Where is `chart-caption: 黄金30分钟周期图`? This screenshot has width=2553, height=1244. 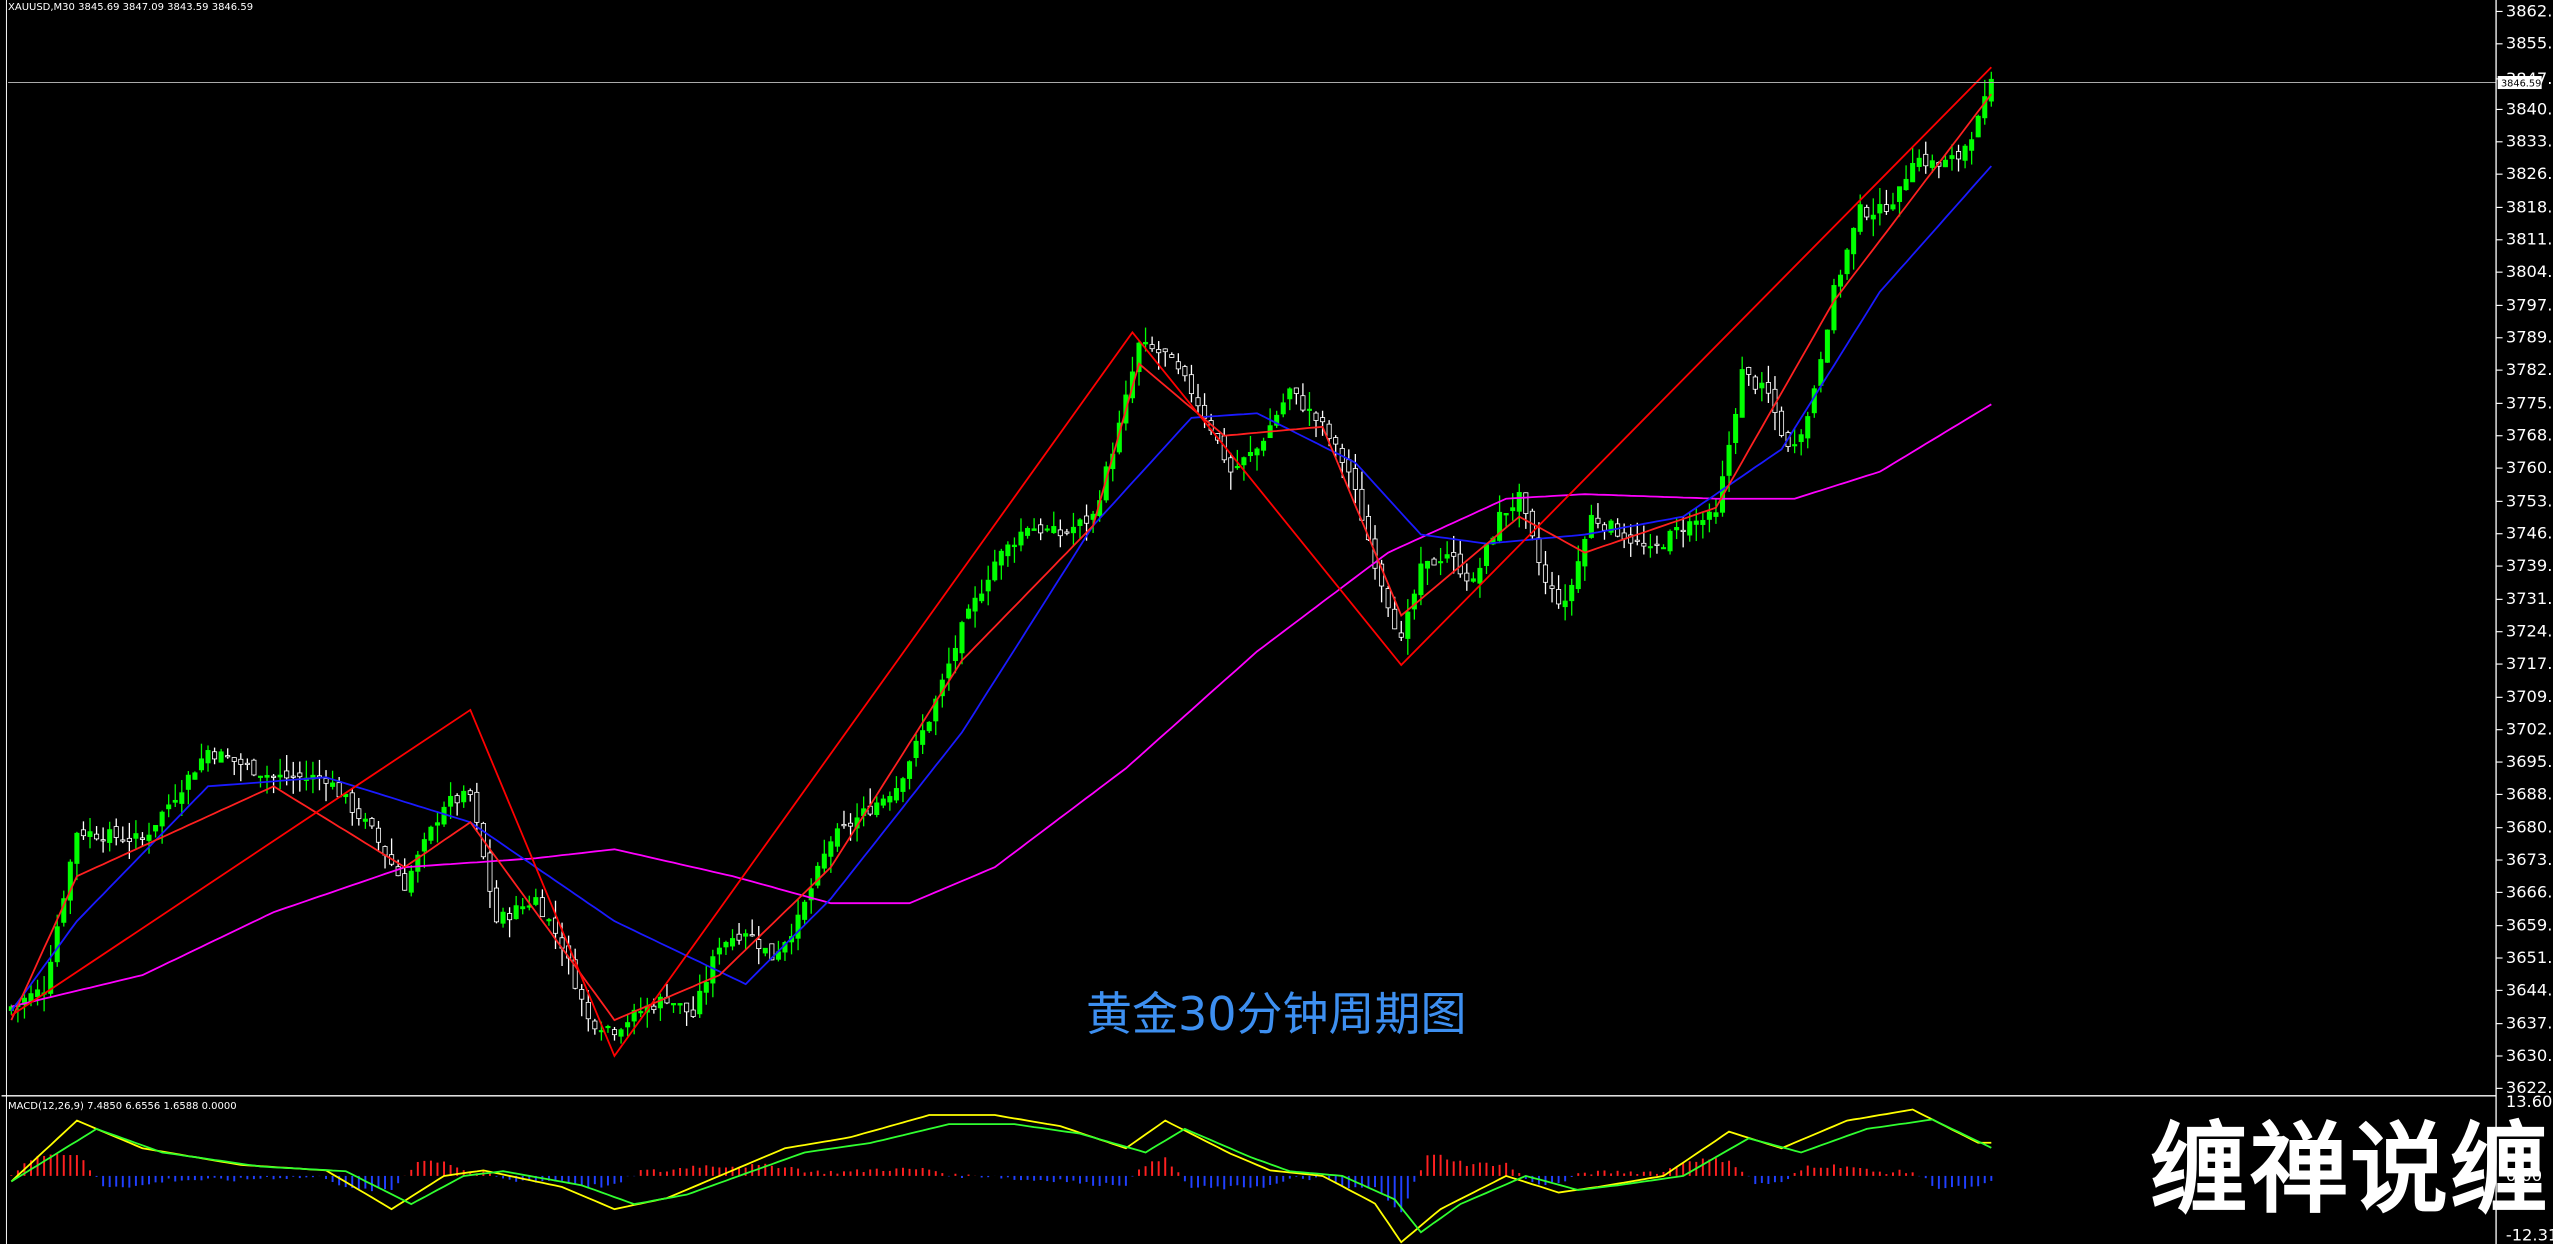
chart-caption: 黄金30分钟周期图 is located at coordinates (1276, 1014).